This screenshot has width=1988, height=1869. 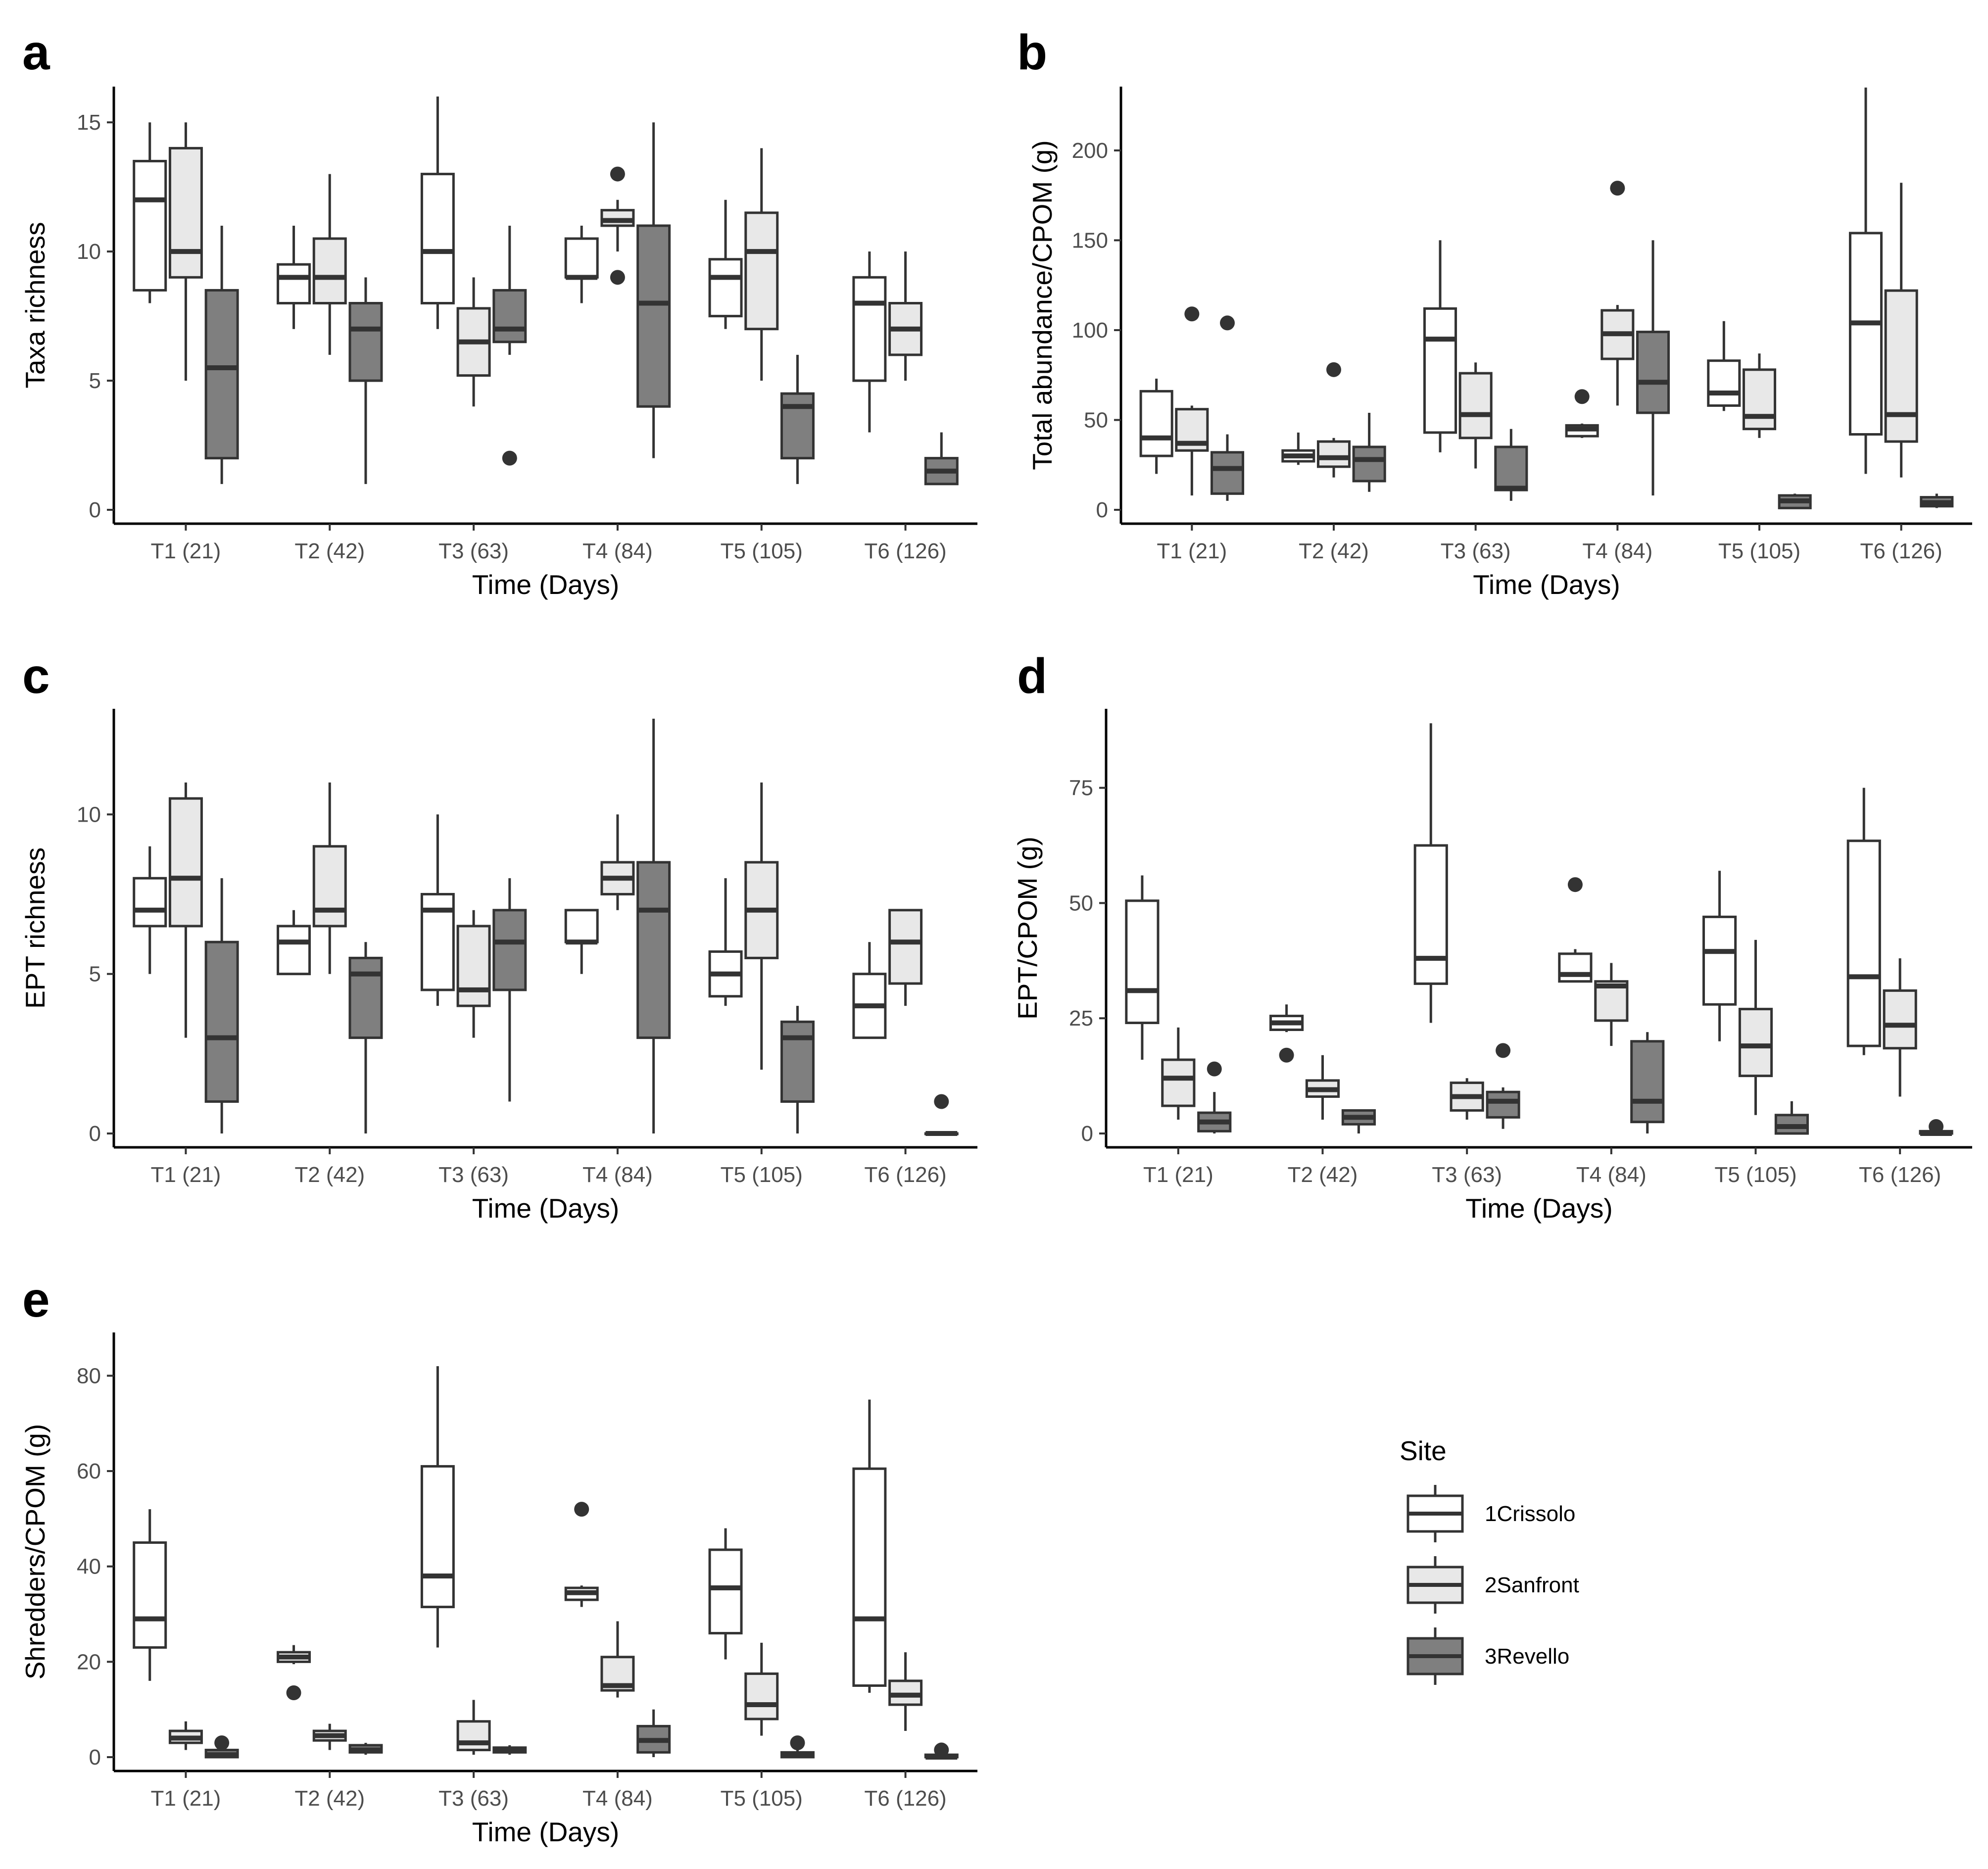 What do you see at coordinates (1090, 330) in the screenshot?
I see `y-tick-label: 100` at bounding box center [1090, 330].